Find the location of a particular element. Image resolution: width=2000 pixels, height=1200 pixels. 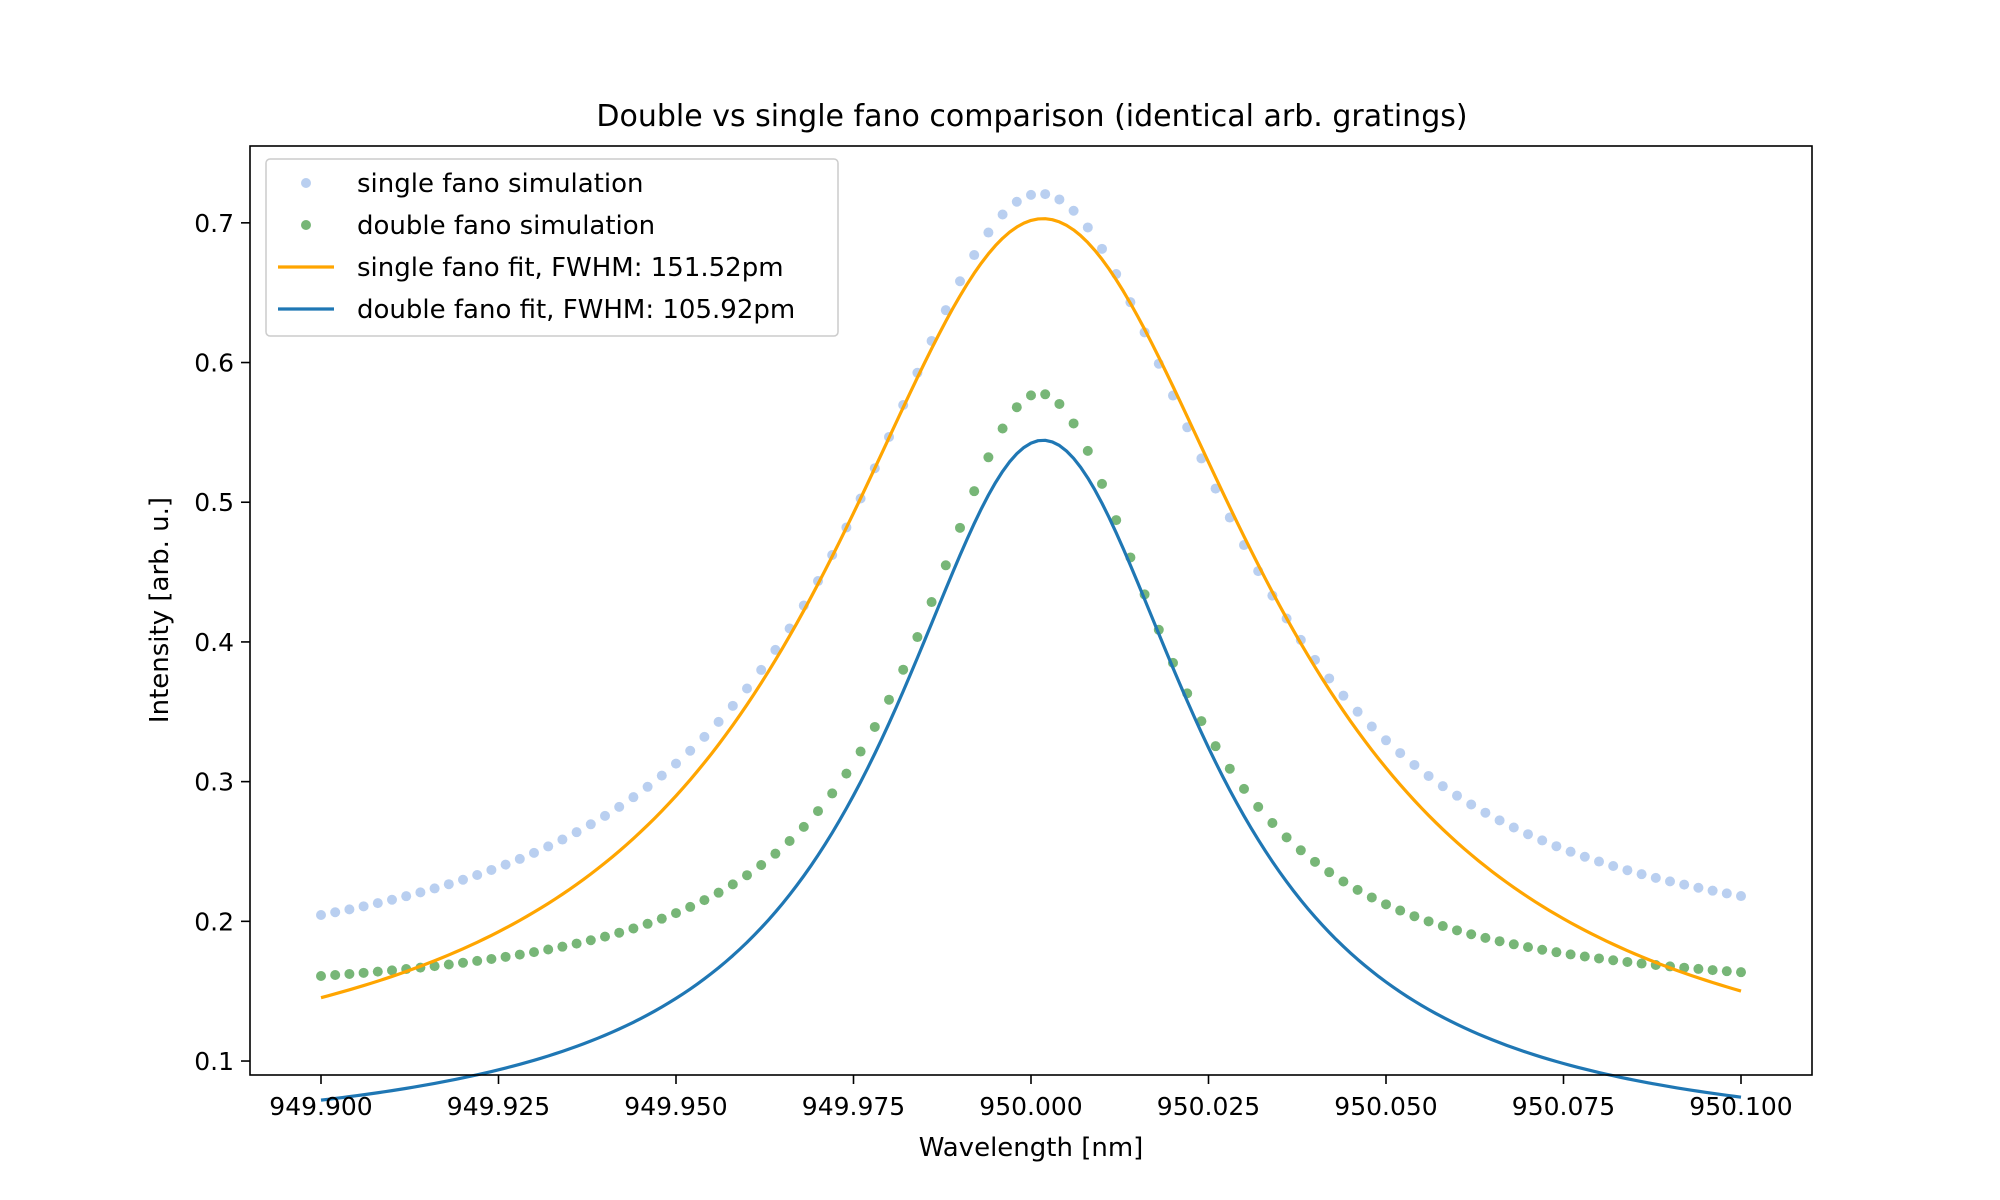

legend-item: single fano simulation is located at coordinates (472, 184).